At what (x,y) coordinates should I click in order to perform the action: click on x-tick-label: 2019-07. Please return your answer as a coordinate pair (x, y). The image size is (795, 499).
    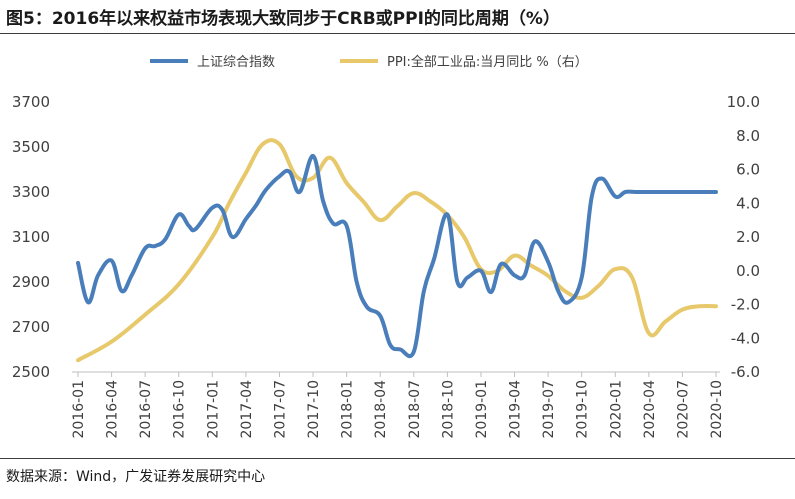
    Looking at the image, I should click on (549, 409).